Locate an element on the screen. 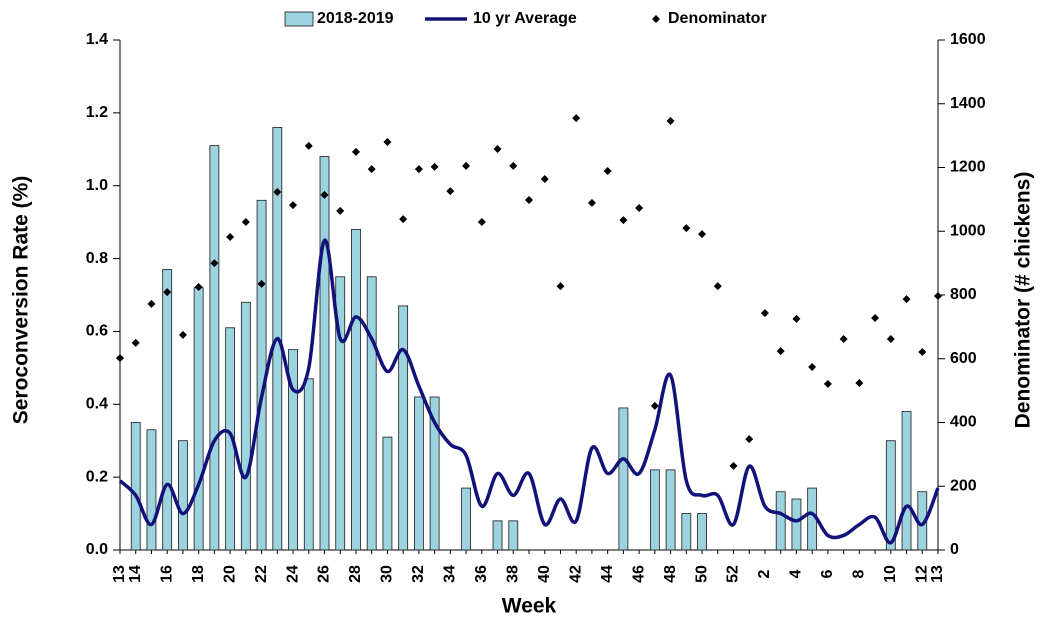 Image resolution: width=1042 pixels, height=619 pixels. x-tick-label: 32 is located at coordinates (418, 574).